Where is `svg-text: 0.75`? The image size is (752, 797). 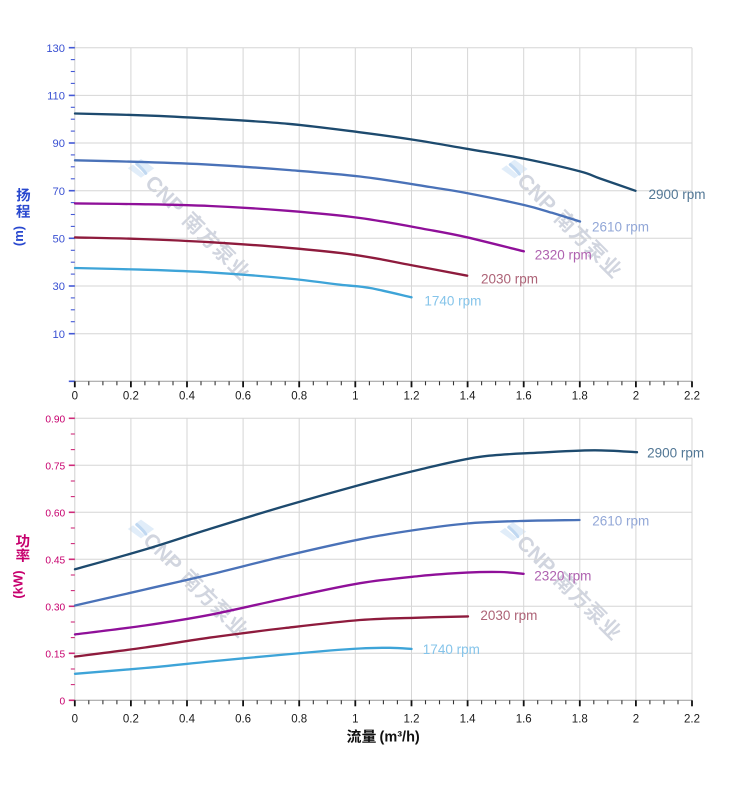
svg-text: 0.75 is located at coordinates (55, 467).